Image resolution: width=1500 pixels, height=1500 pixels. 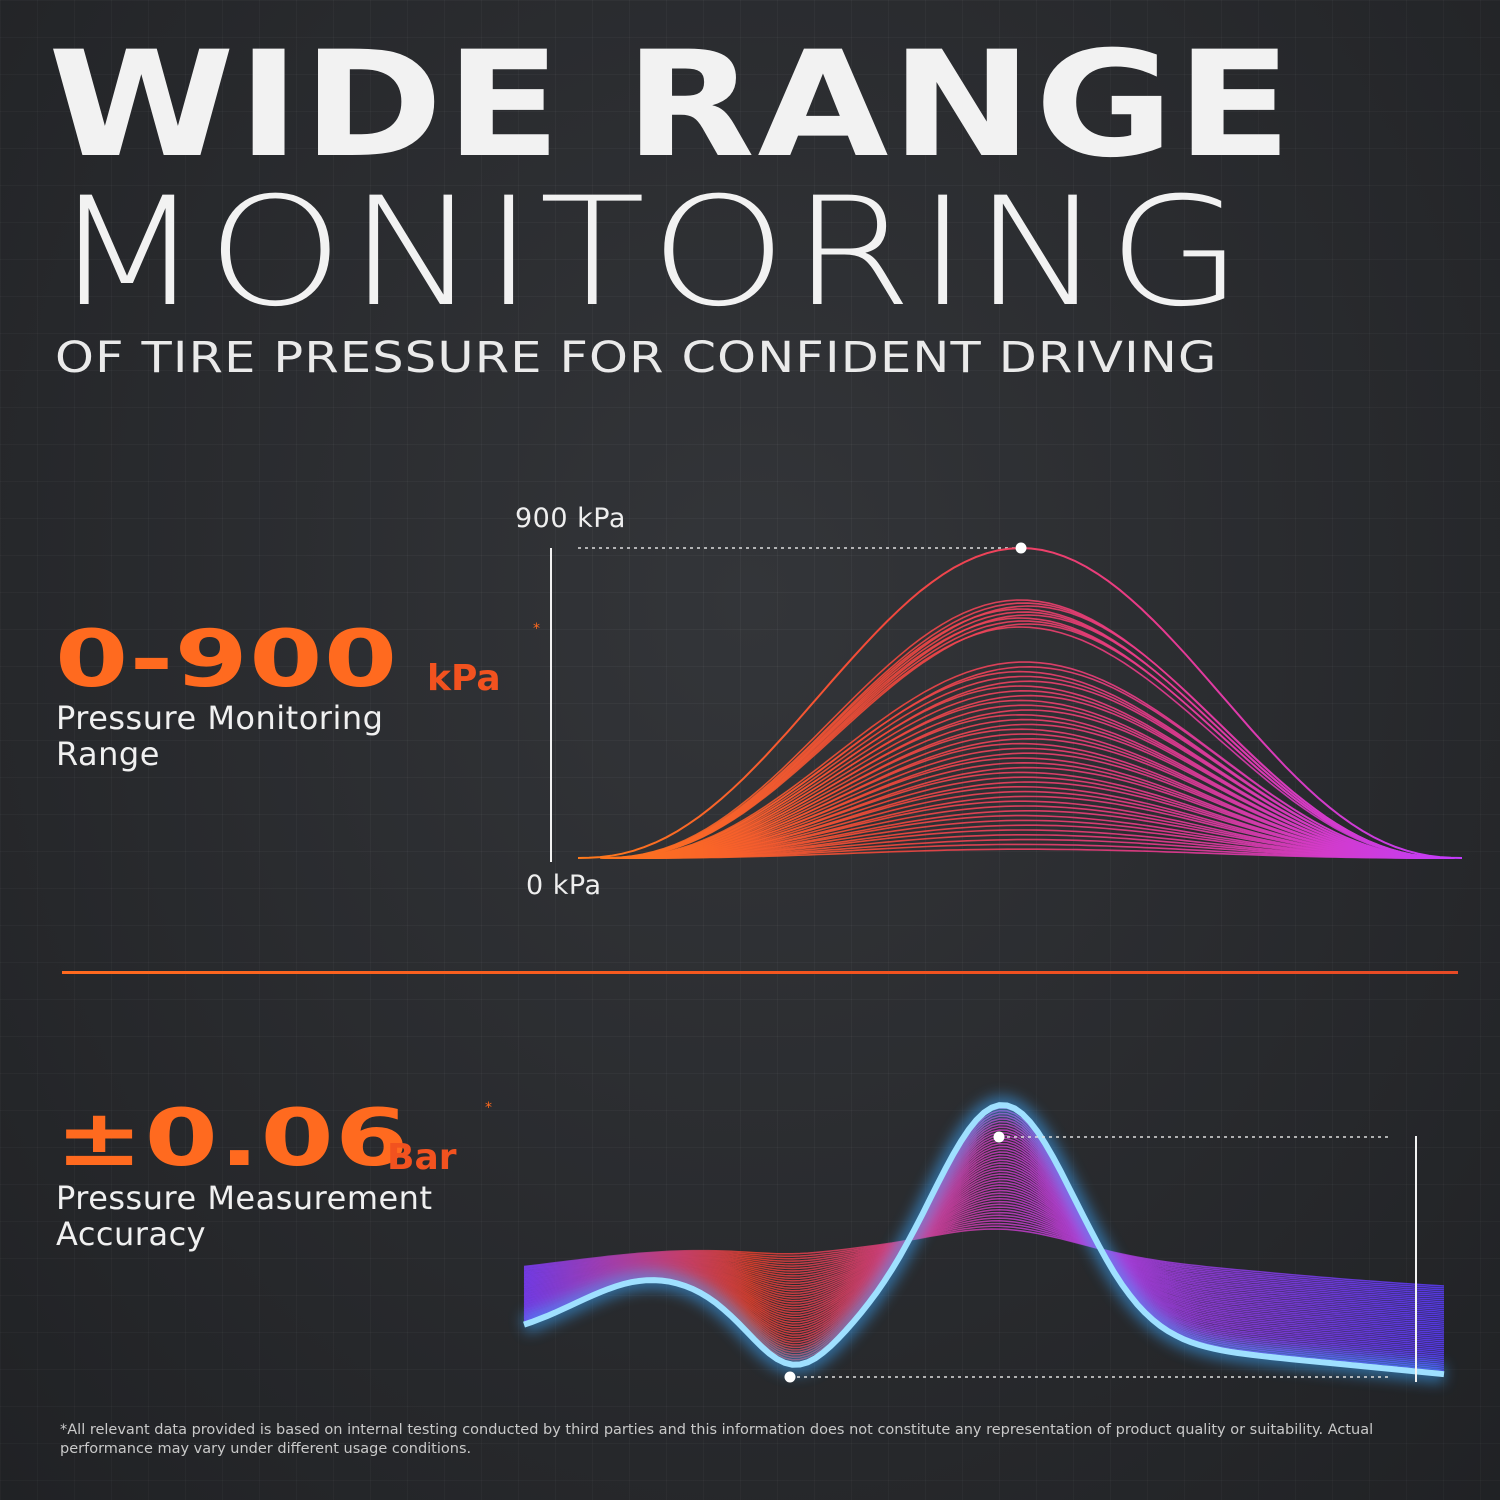 I want to click on accuracy-unit: Bar, so click(x=422, y=1157).